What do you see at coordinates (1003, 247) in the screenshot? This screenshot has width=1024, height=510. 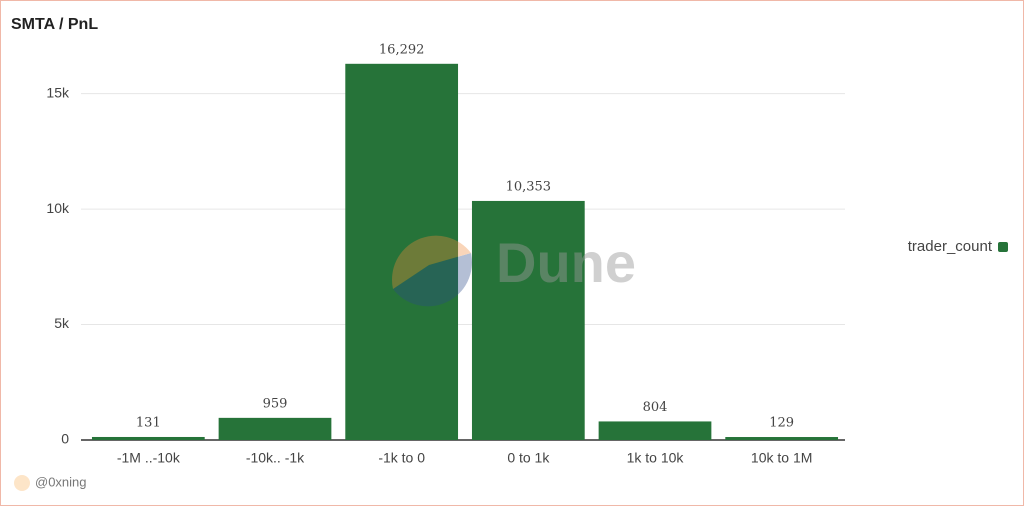 I see `legend-swatch` at bounding box center [1003, 247].